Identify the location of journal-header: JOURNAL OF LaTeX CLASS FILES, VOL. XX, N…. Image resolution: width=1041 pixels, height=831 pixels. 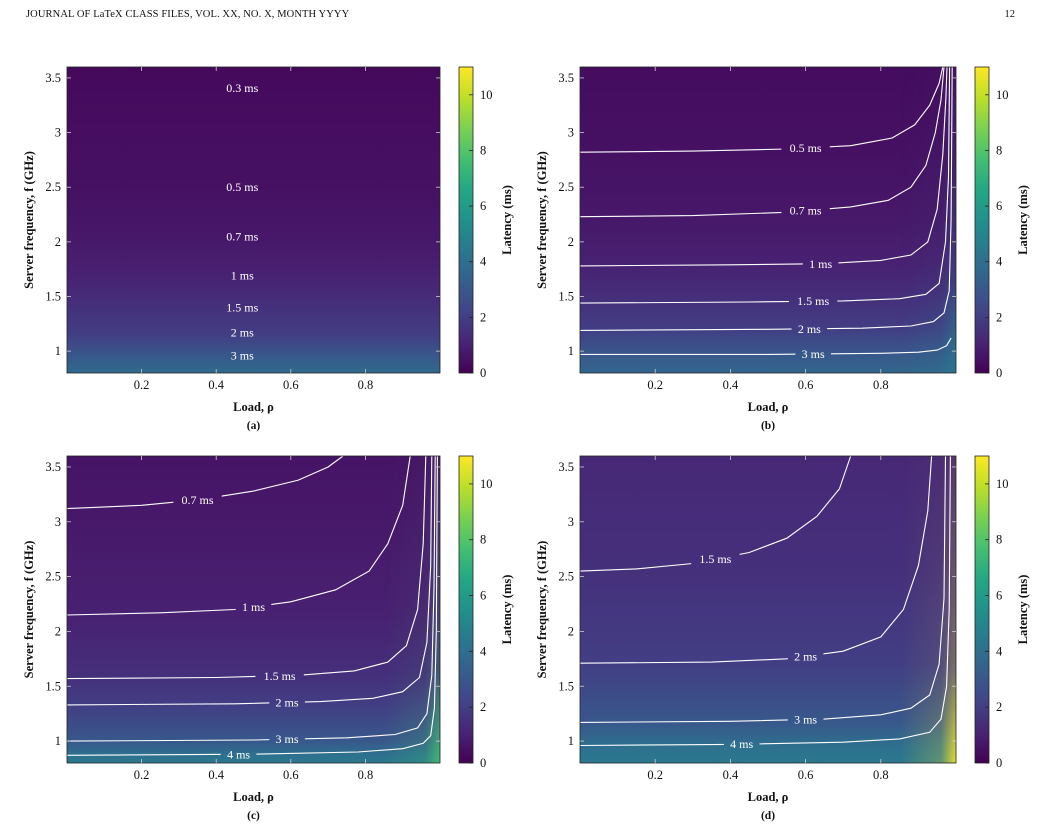
(188, 14).